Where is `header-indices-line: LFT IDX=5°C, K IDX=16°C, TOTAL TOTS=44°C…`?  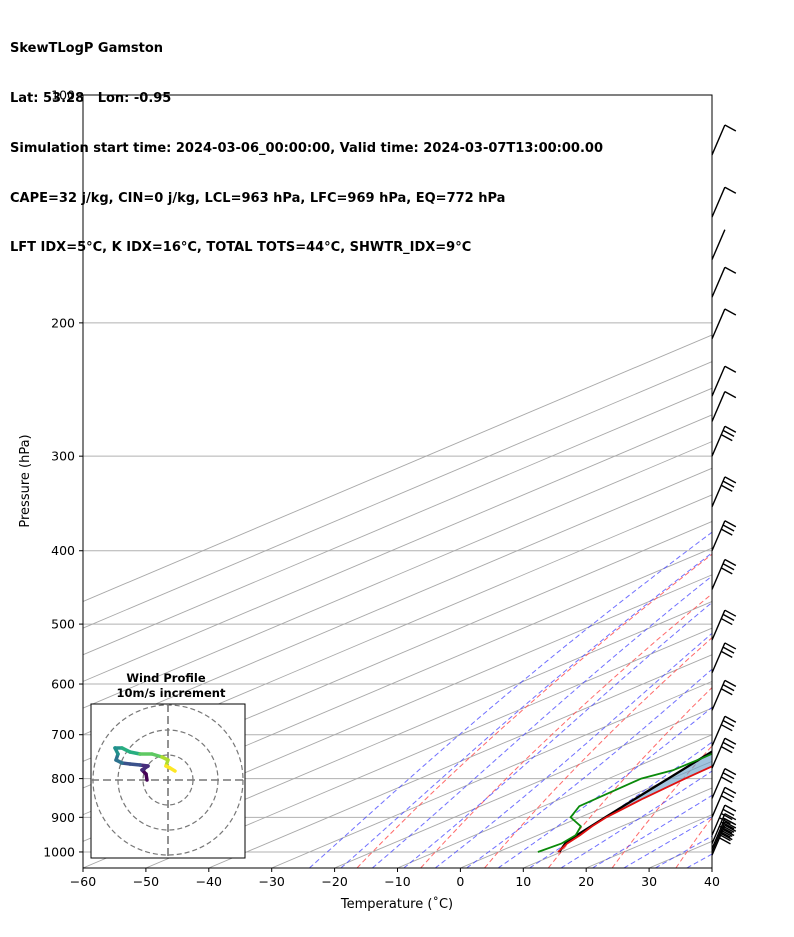 header-indices-line: LFT IDX=5°C, K IDX=16°C, TOTAL TOTS=44°C… is located at coordinates (241, 248).